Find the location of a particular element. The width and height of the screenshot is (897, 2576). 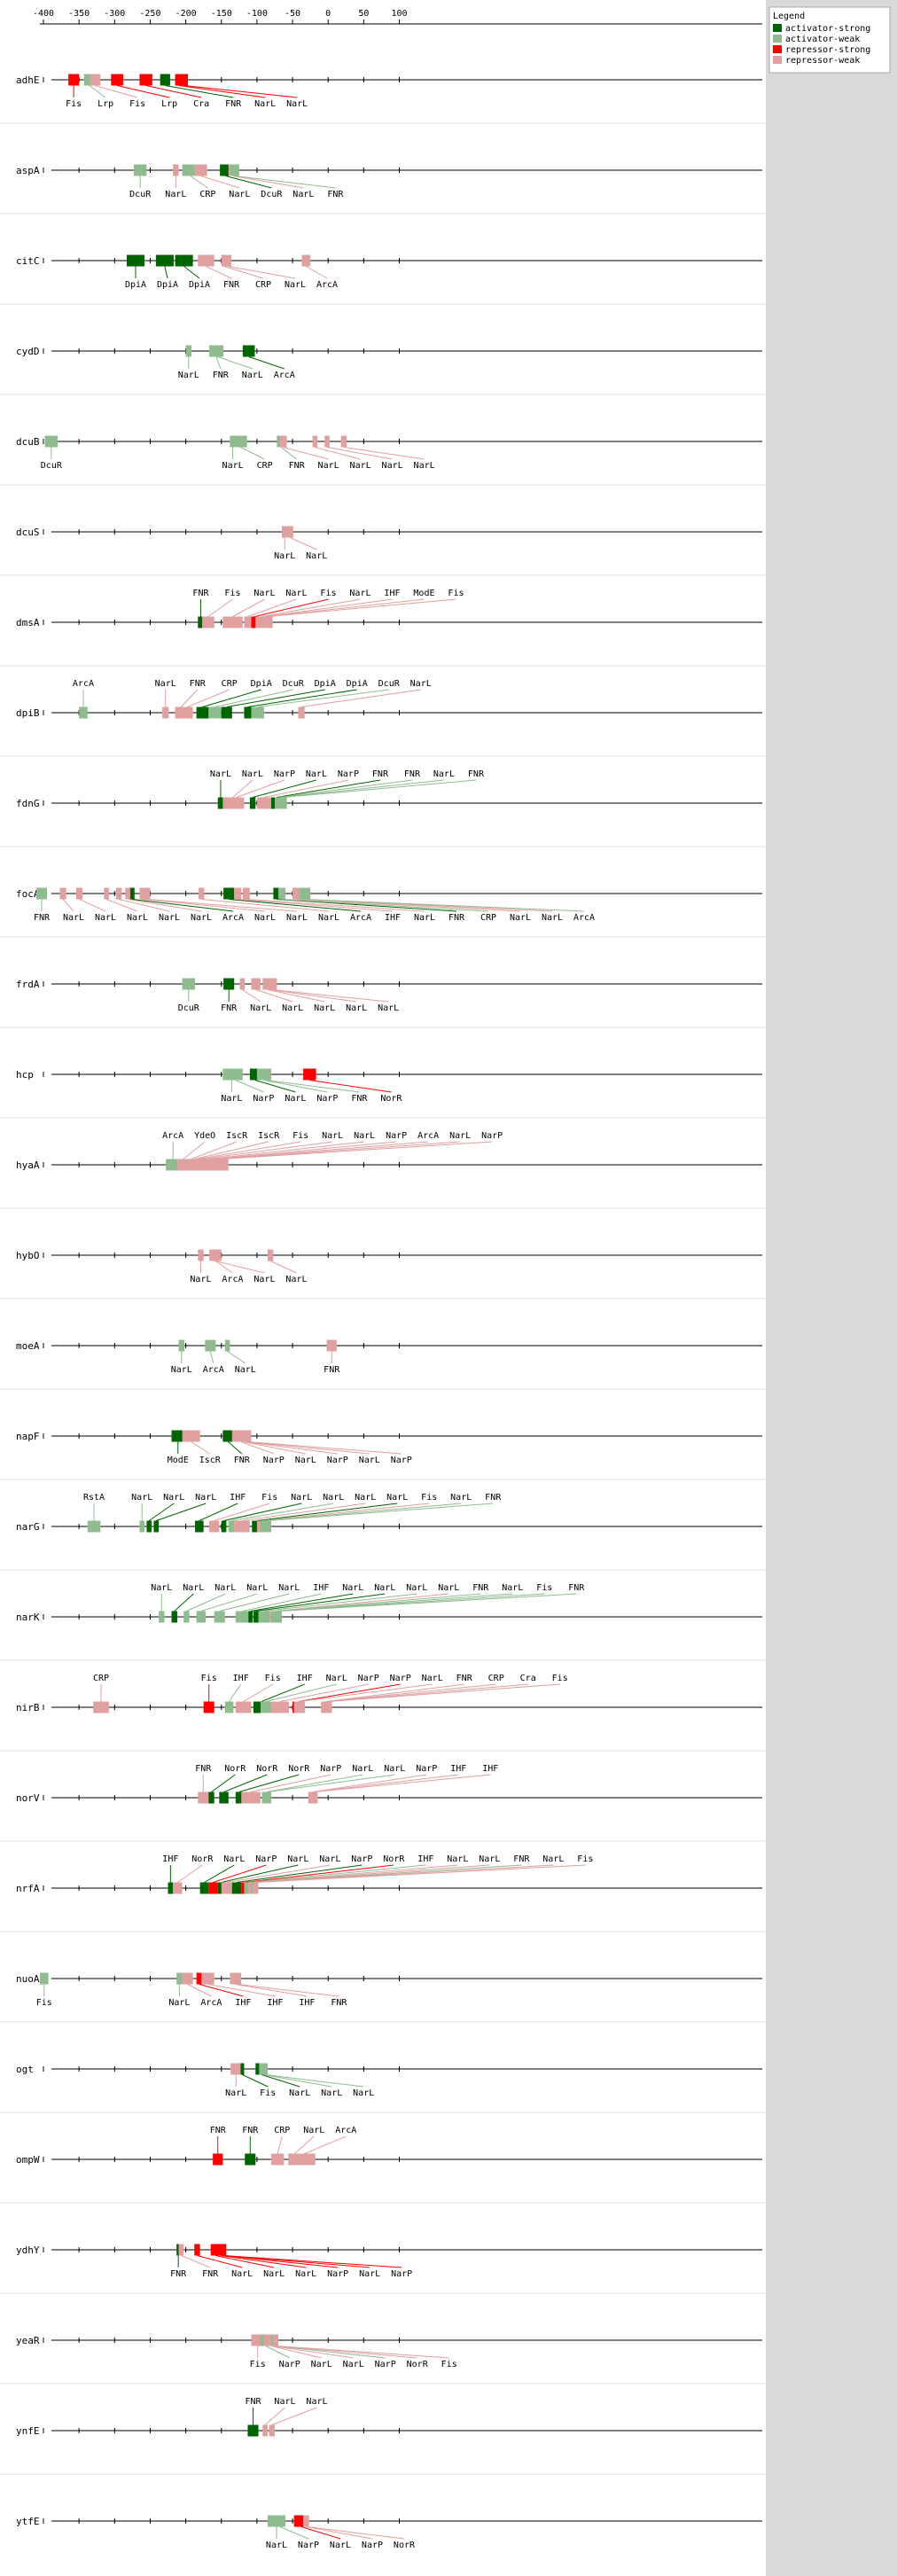

gene-row-aspA: aspA DcuR NarL CRP NarL DcuR NarL FNR is located at coordinates (383, 160).